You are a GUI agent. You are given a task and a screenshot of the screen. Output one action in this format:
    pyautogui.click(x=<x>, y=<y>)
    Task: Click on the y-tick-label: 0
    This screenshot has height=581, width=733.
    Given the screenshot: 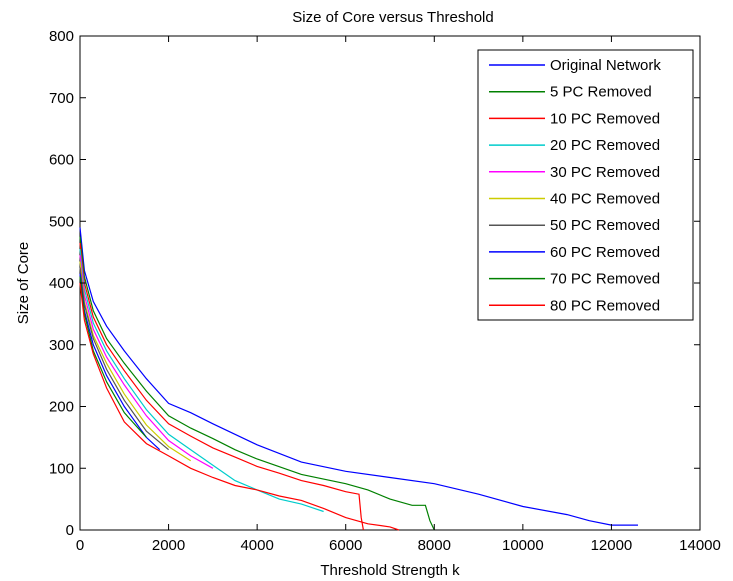 What is the action you would take?
    pyautogui.click(x=70, y=530)
    